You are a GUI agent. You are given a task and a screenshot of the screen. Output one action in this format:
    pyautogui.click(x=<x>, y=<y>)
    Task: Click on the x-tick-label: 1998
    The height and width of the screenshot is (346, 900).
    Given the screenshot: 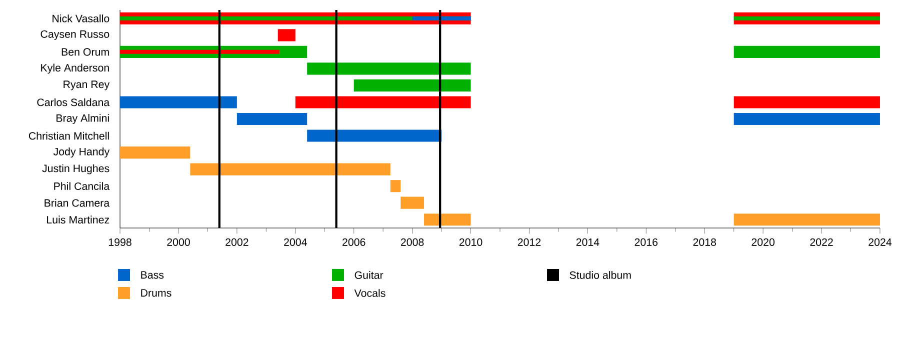 What is the action you would take?
    pyautogui.click(x=120, y=242)
    